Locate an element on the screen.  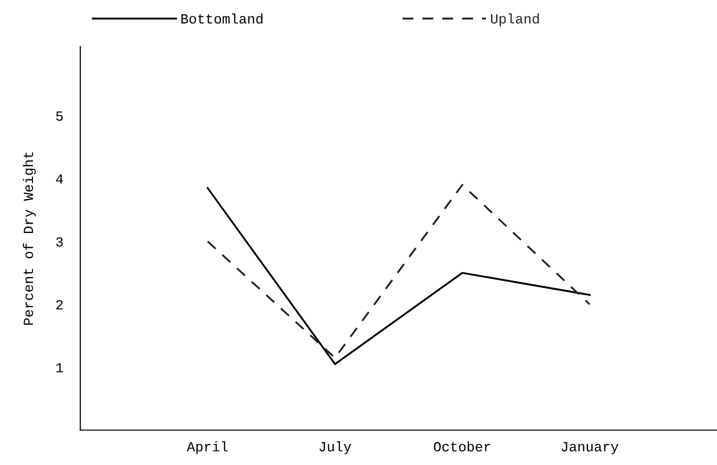
y-tick-label: 3 is located at coordinates (59, 242).